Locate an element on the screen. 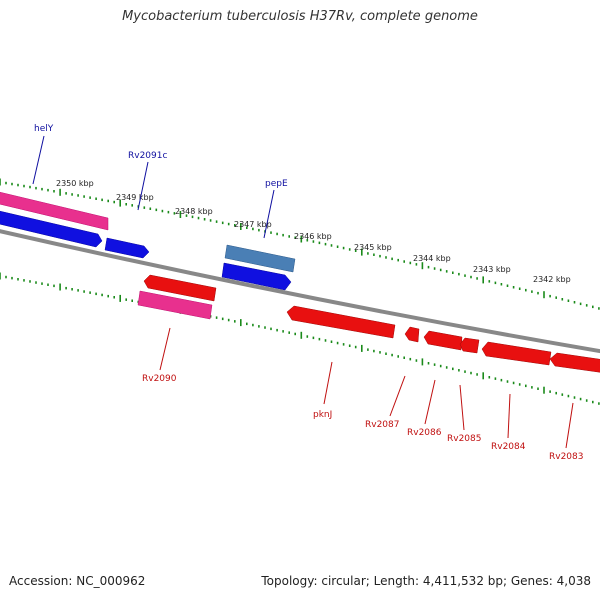 The height and width of the screenshot is (600, 600). kbp-label-2343: 2343 kbp is located at coordinates (492, 269).